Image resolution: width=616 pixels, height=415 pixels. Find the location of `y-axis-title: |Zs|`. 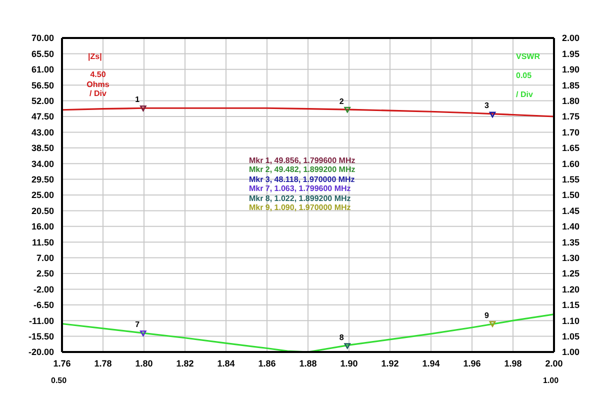

y-axis-title: |Zs| is located at coordinates (95, 57).